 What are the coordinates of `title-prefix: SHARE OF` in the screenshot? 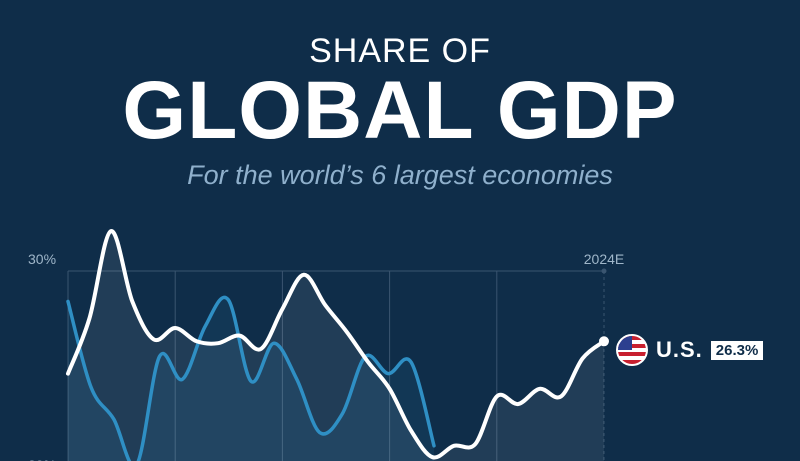 It's located at (400, 51).